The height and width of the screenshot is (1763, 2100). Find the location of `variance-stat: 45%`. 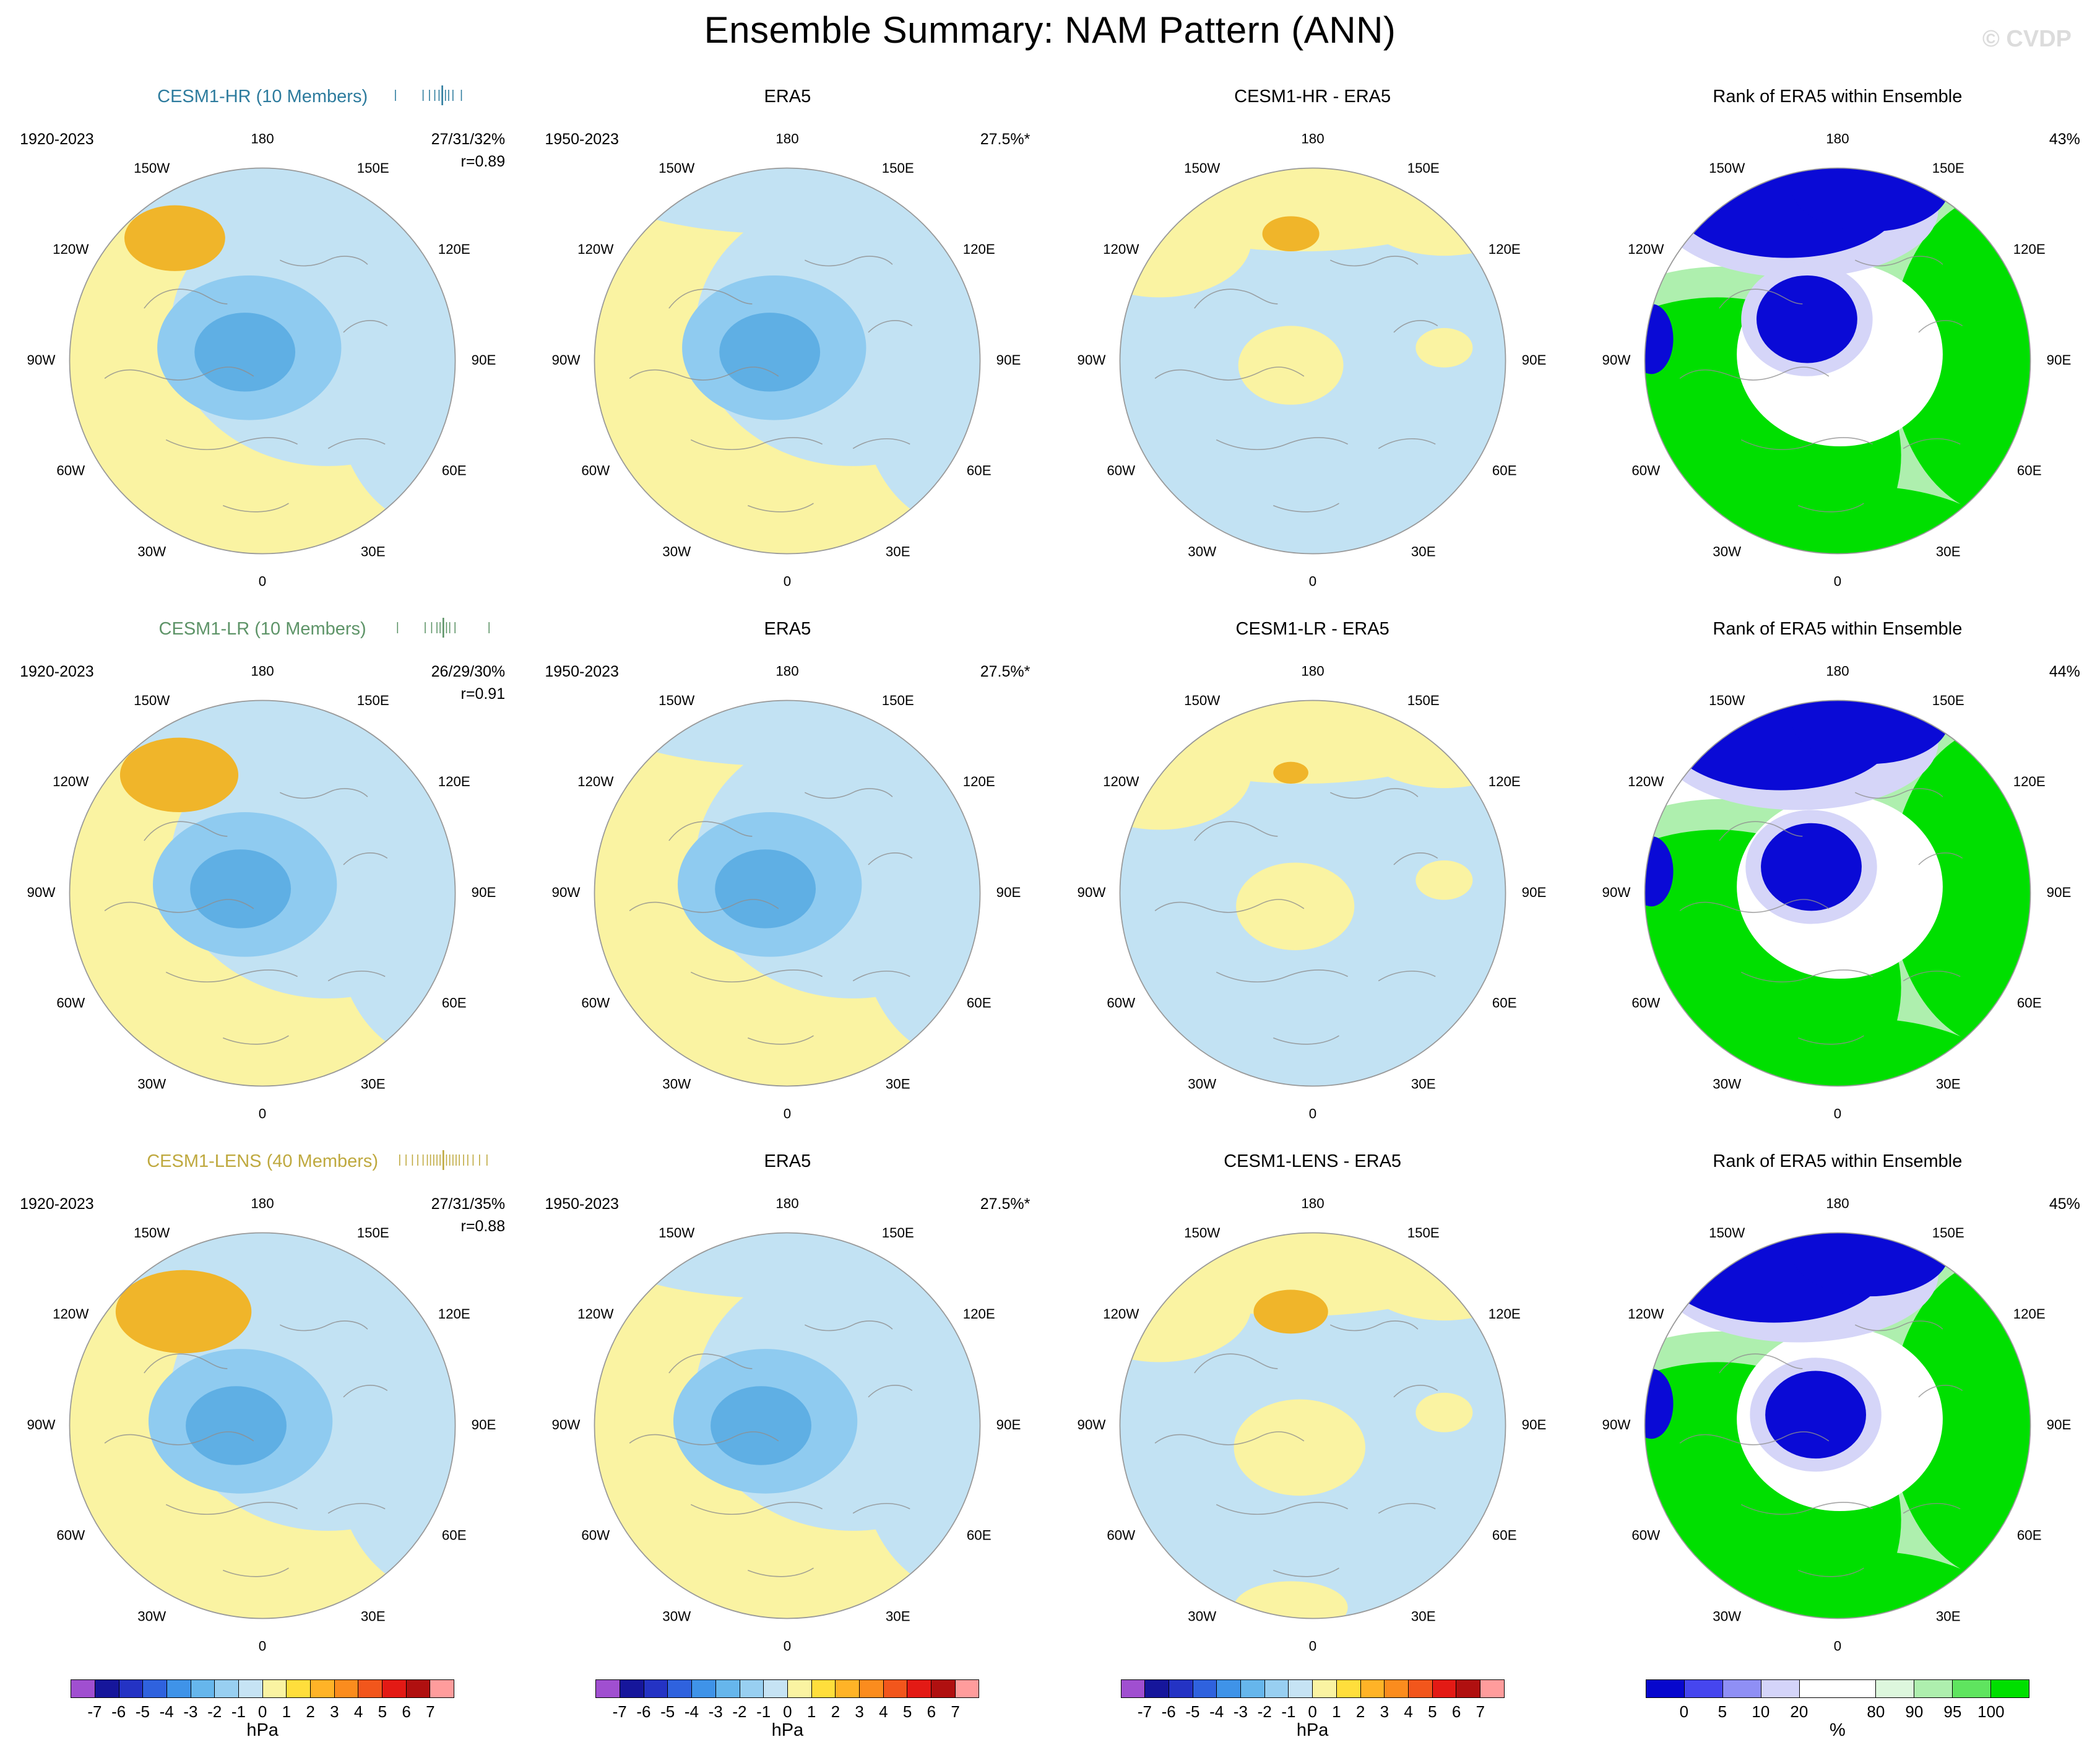

variance-stat: 45% is located at coordinates (2064, 1204).